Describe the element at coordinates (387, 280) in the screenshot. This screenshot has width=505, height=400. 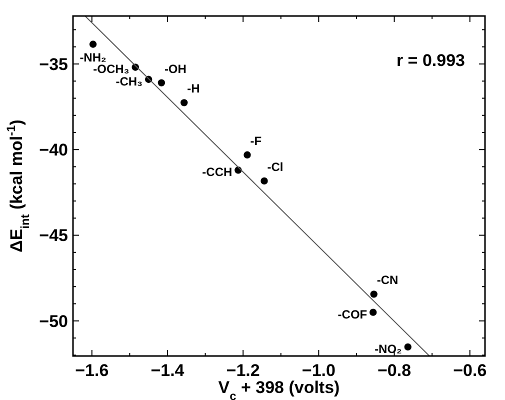
I see `annotation: -CN` at that location.